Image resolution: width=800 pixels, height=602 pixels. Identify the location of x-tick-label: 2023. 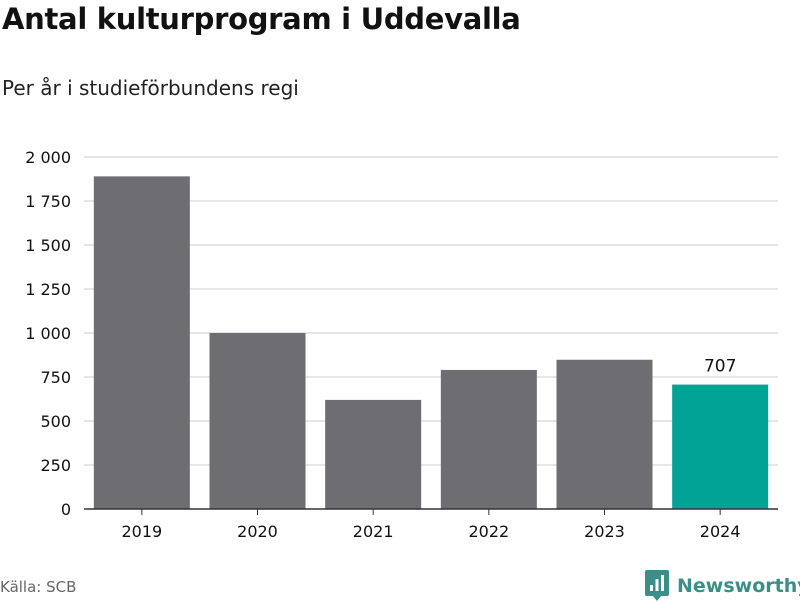
(604, 531).